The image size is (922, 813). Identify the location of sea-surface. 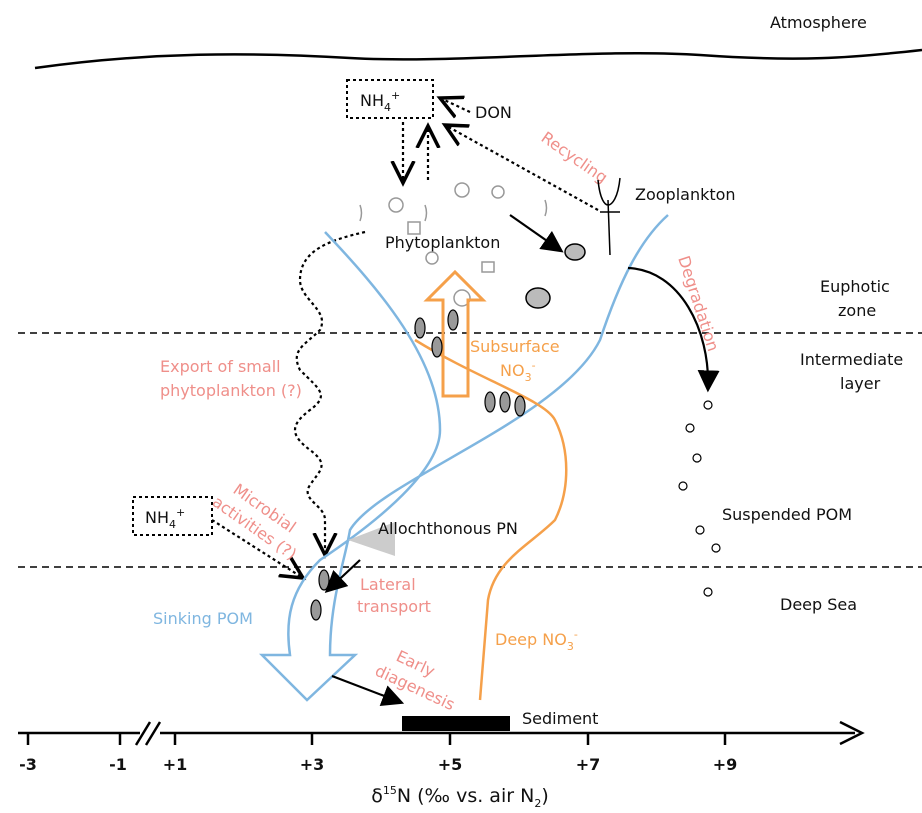
(478, 59).